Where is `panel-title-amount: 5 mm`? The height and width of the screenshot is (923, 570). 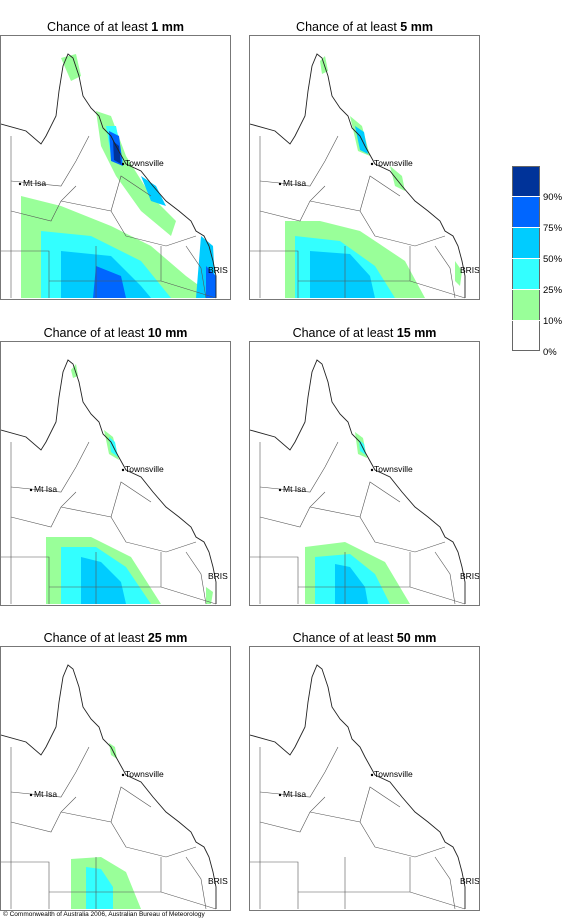 panel-title-amount: 5 mm is located at coordinates (416, 27).